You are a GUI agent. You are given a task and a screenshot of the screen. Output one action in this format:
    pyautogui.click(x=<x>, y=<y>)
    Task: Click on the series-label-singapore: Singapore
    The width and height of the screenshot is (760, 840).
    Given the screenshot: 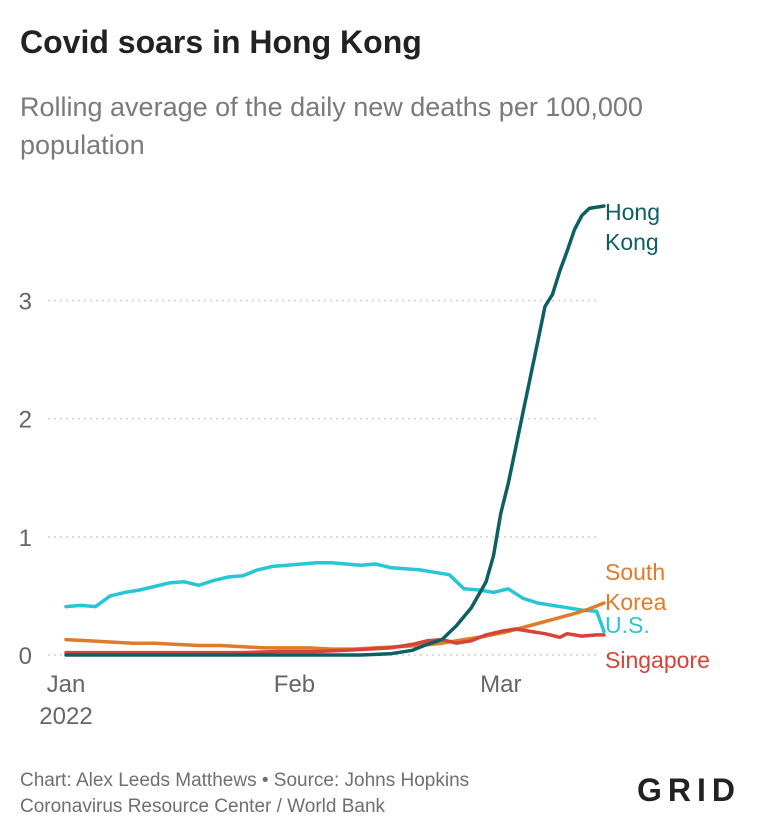 What is the action you would take?
    pyautogui.click(x=657, y=660)
    